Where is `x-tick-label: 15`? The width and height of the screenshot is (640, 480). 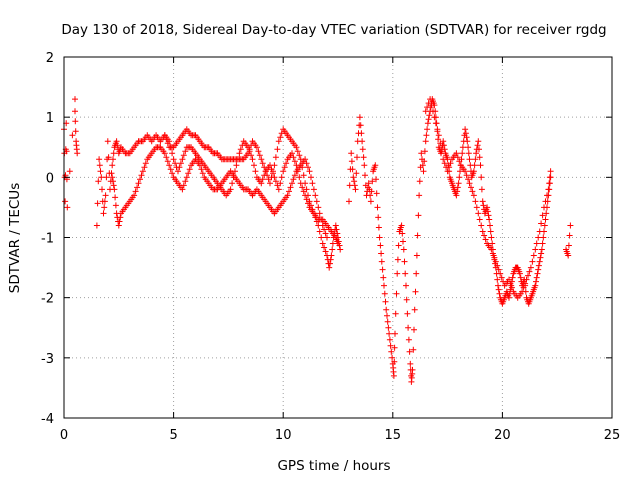 x-tick-label: 15 is located at coordinates (393, 435).